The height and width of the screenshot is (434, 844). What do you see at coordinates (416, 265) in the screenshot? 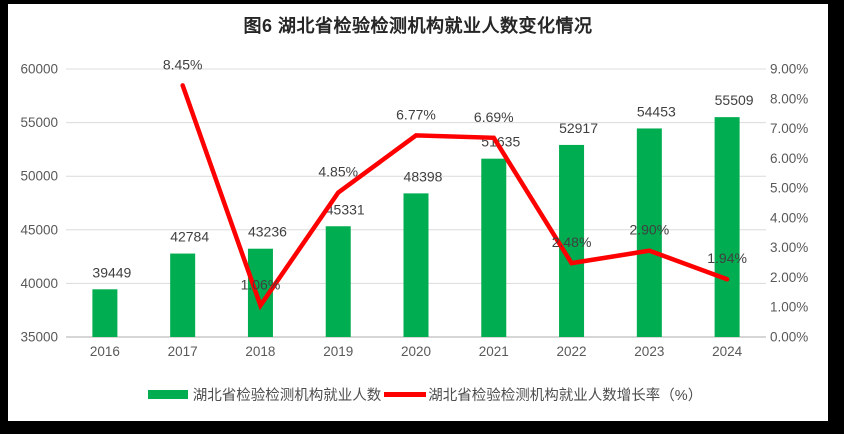
I see `bar-2020` at bounding box center [416, 265].